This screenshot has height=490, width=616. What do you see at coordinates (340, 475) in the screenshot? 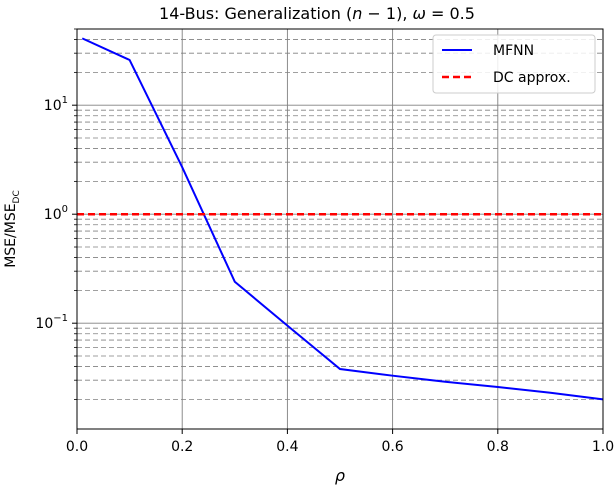
I see `x-axis-label: ρ` at bounding box center [340, 475].